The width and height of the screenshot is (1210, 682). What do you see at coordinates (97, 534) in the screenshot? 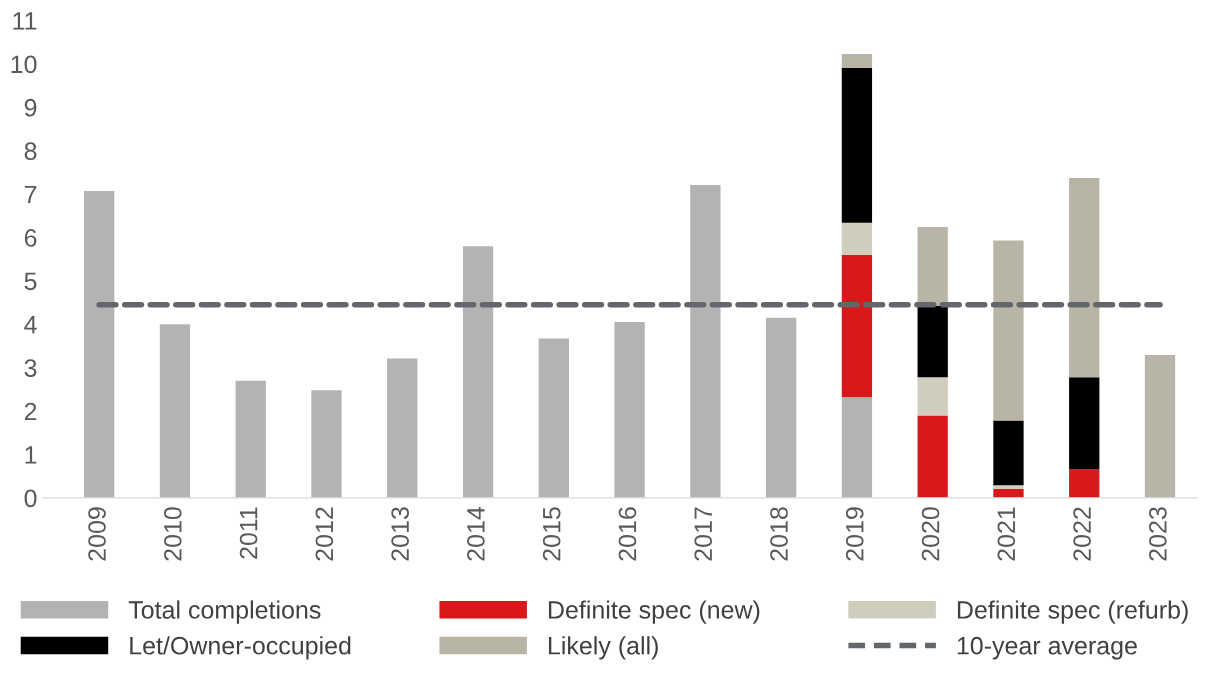
I see `x-tick-label: 2009` at bounding box center [97, 534].